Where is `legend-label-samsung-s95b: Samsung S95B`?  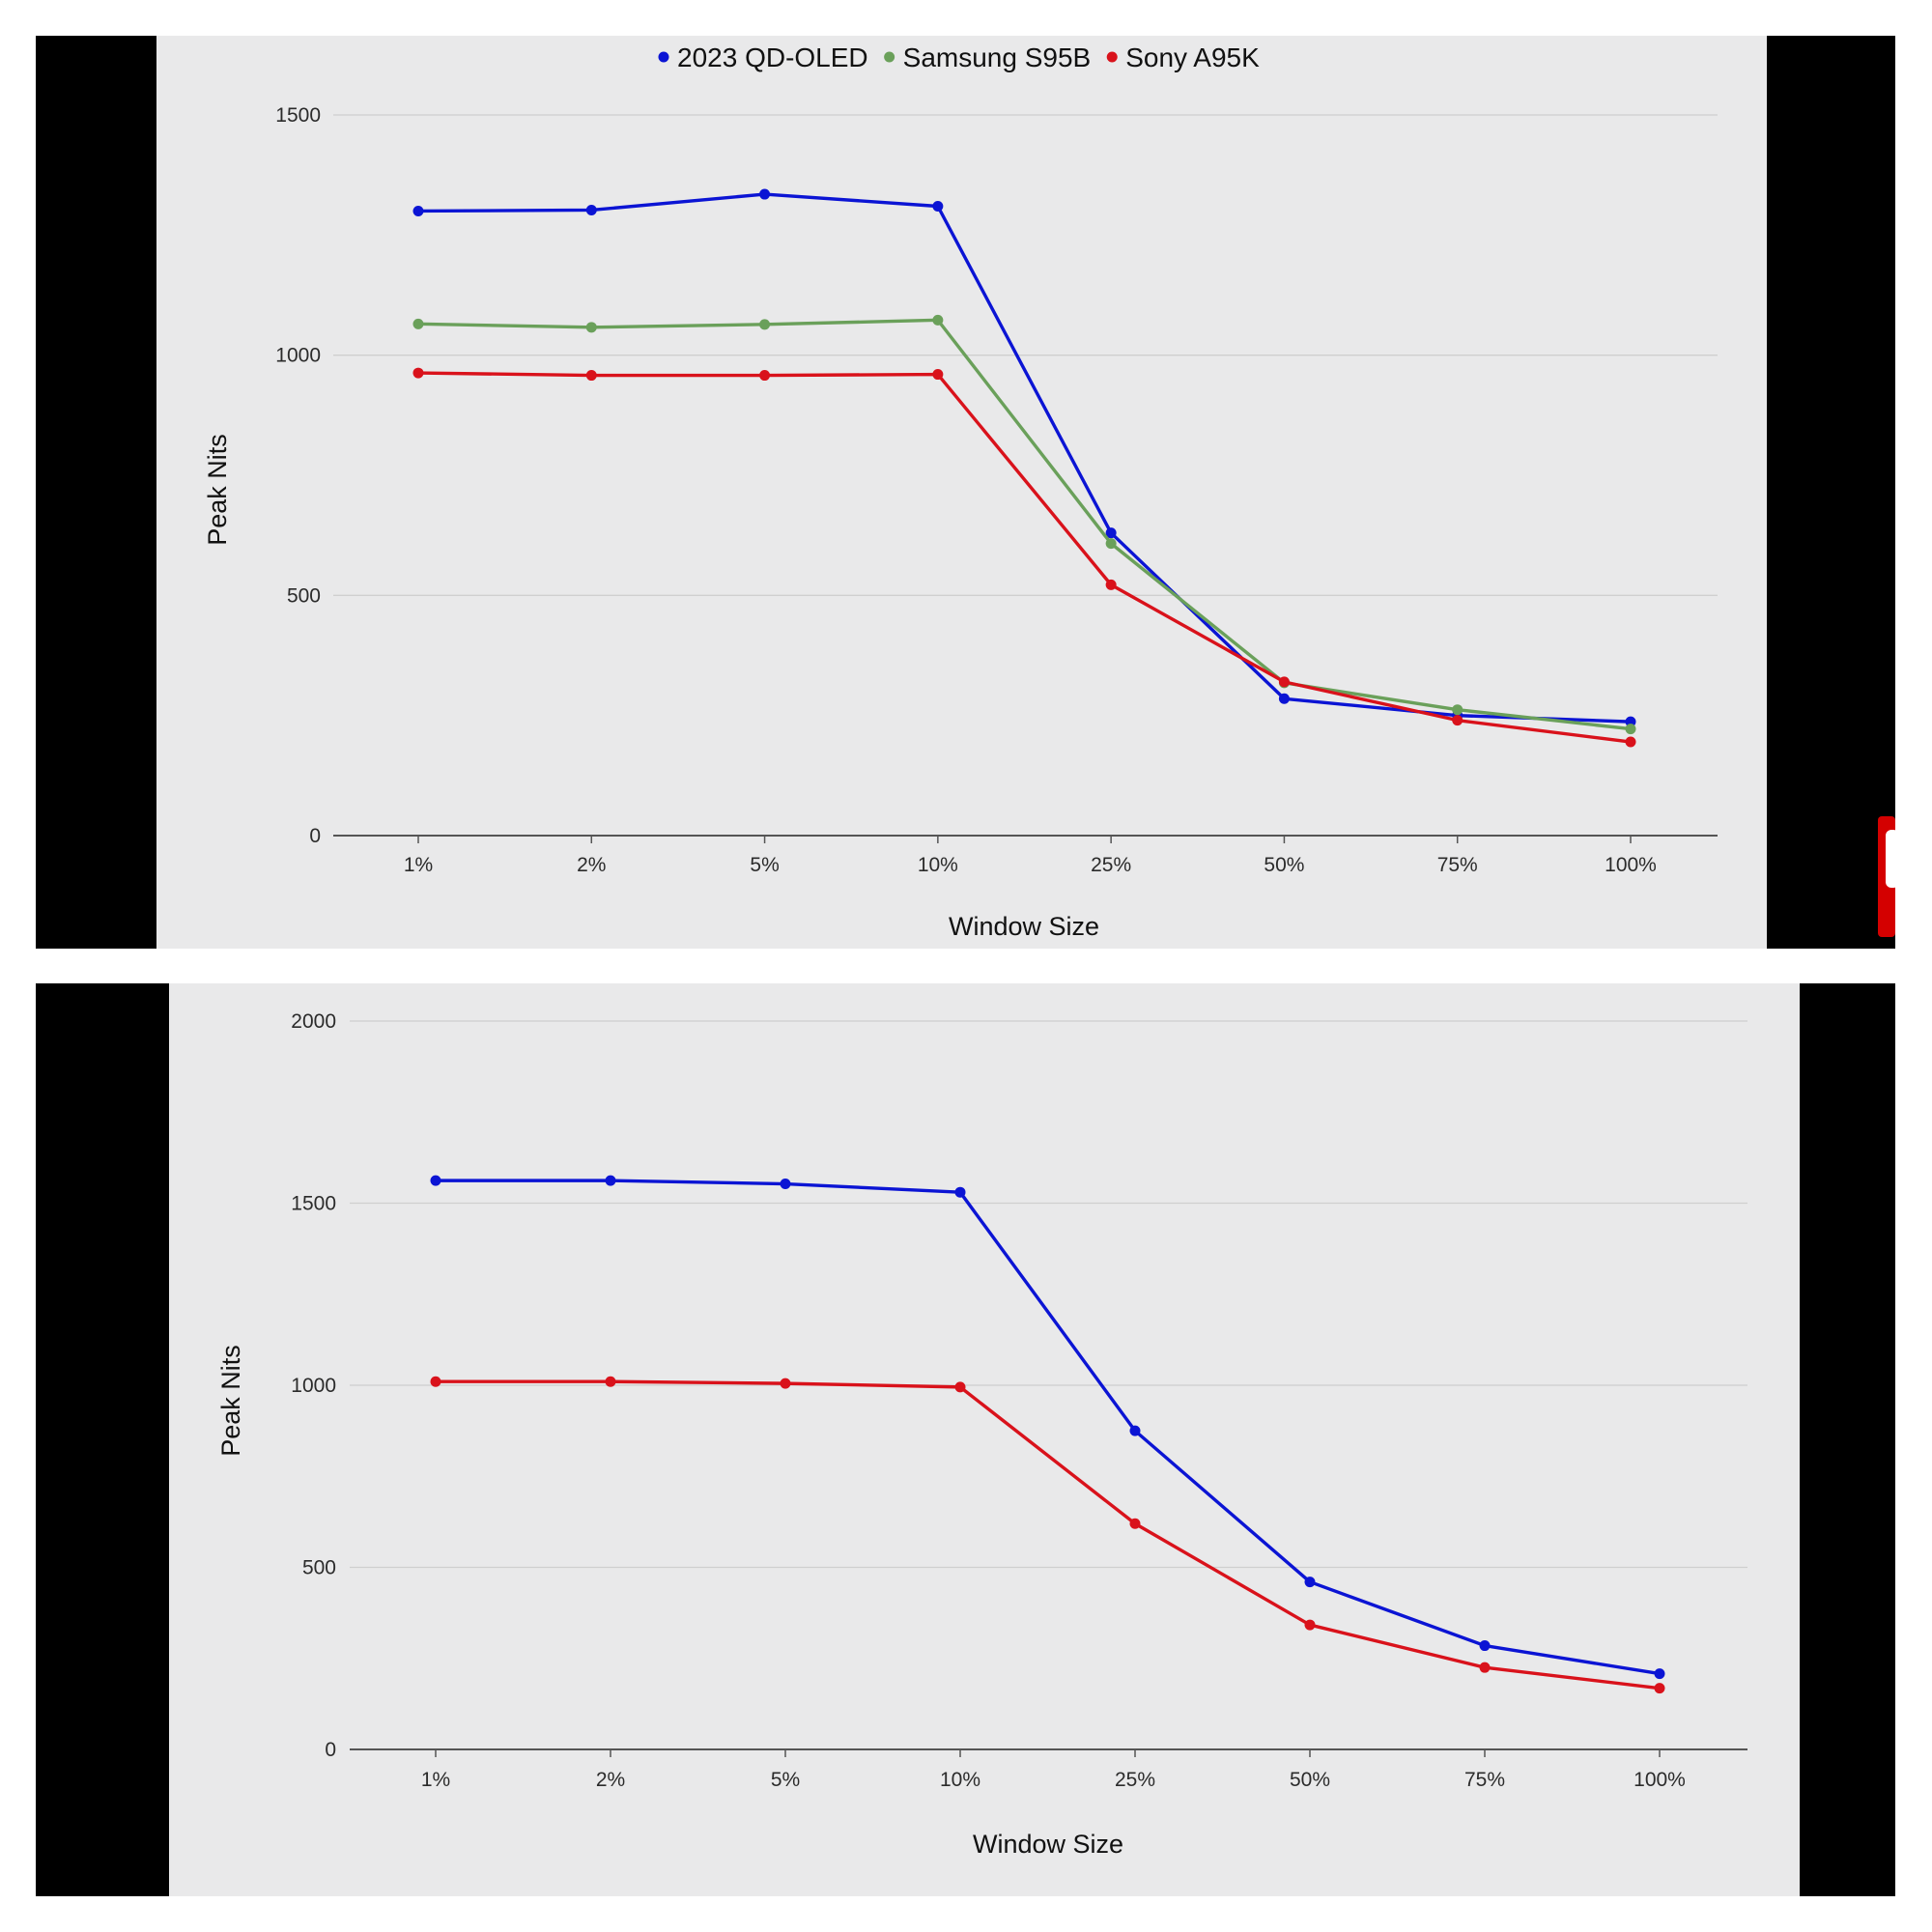 legend-label-samsung-s95b: Samsung S95B is located at coordinates (997, 57).